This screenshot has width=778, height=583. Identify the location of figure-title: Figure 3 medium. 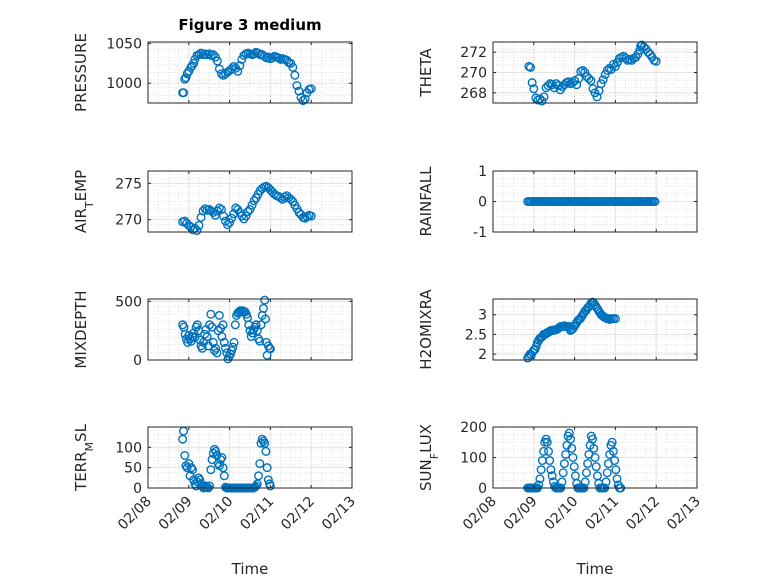
(249, 25).